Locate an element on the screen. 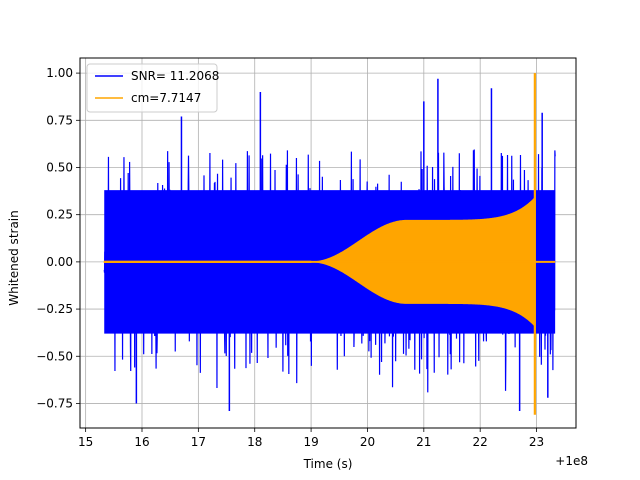 This screenshot has width=640, height=480. x-tick-label: 15 is located at coordinates (85, 442).